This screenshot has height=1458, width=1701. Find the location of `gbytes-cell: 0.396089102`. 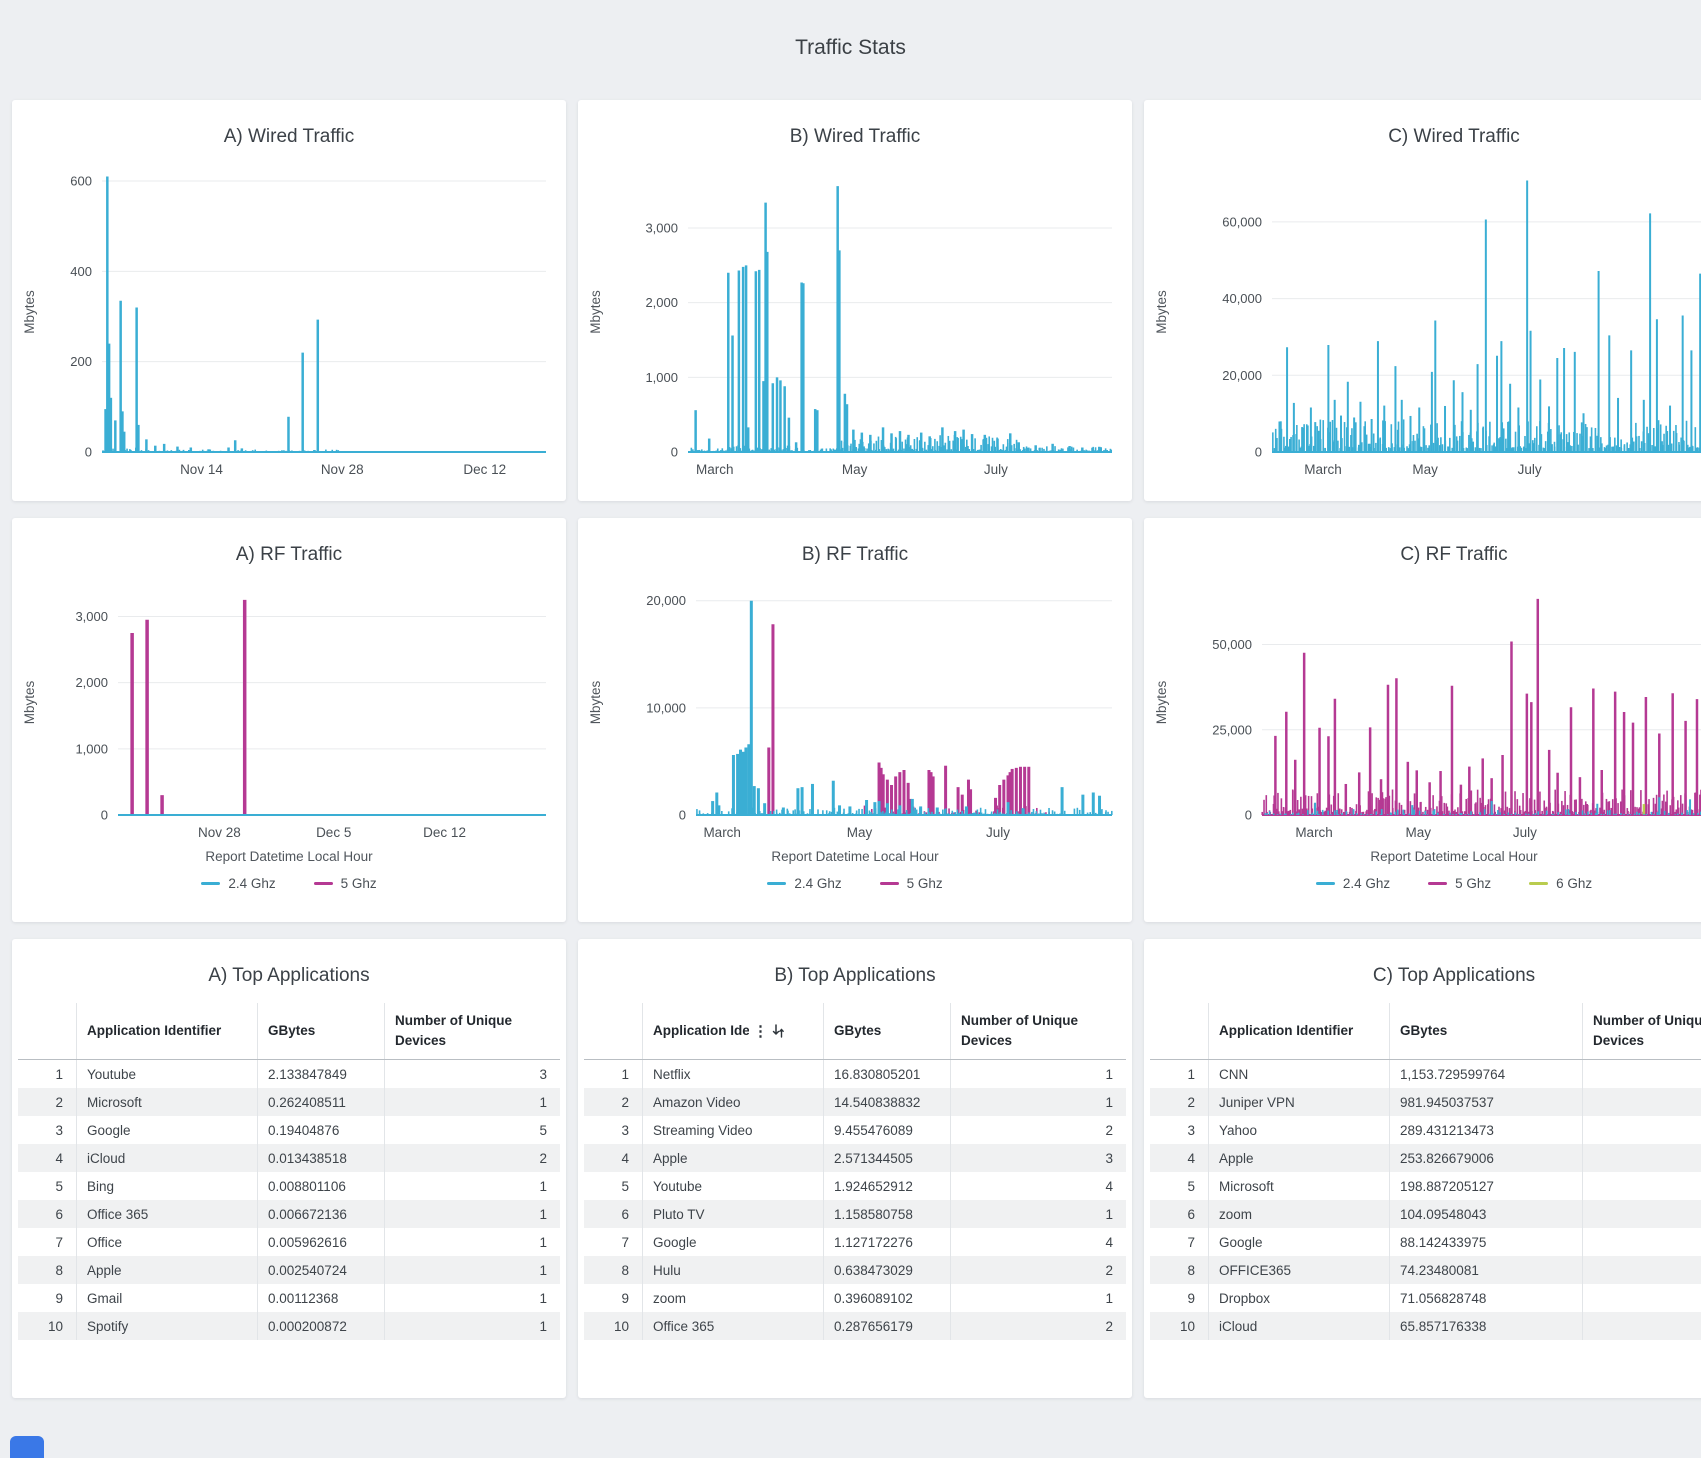

gbytes-cell: 0.396089102 is located at coordinates (887, 1298).